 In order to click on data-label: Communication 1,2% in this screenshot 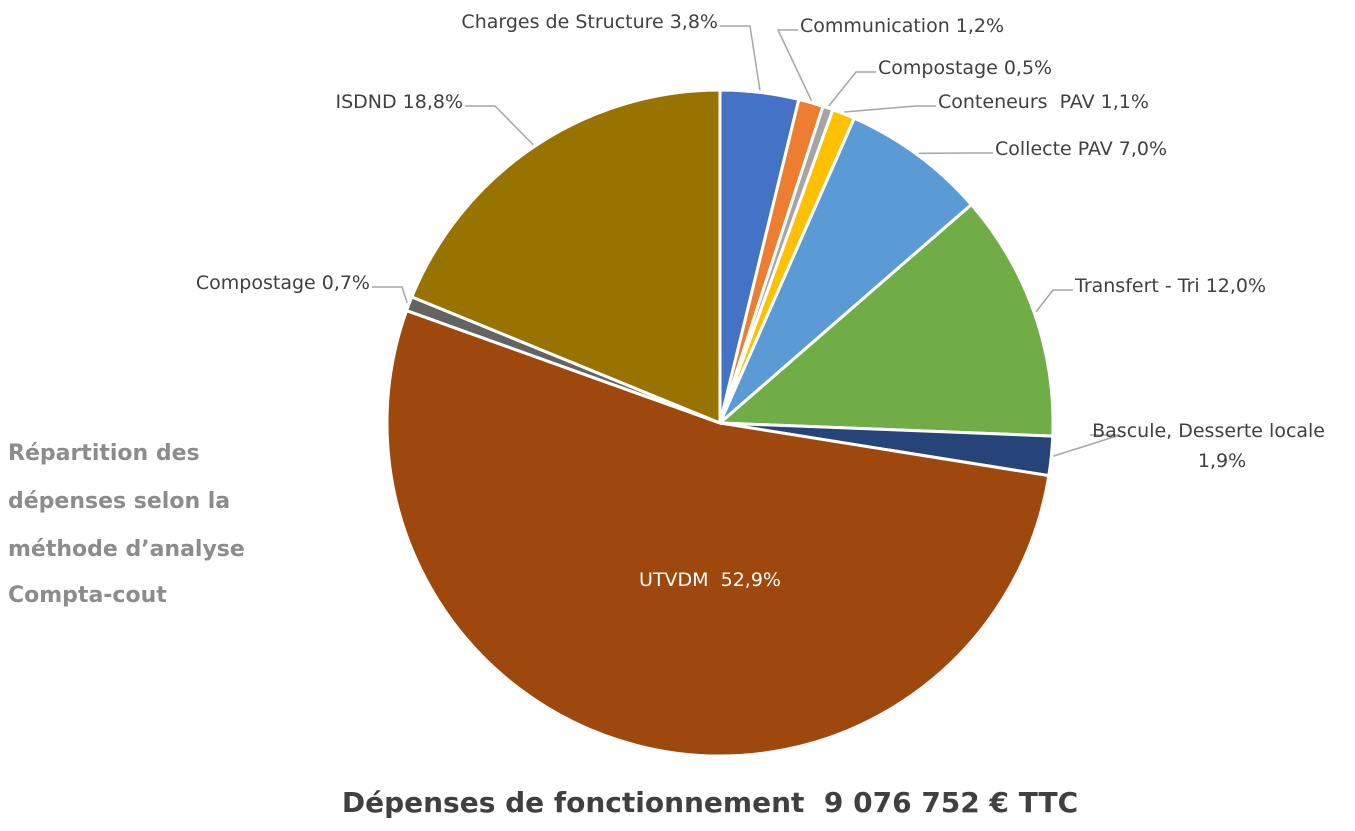, I will do `click(902, 26)`.